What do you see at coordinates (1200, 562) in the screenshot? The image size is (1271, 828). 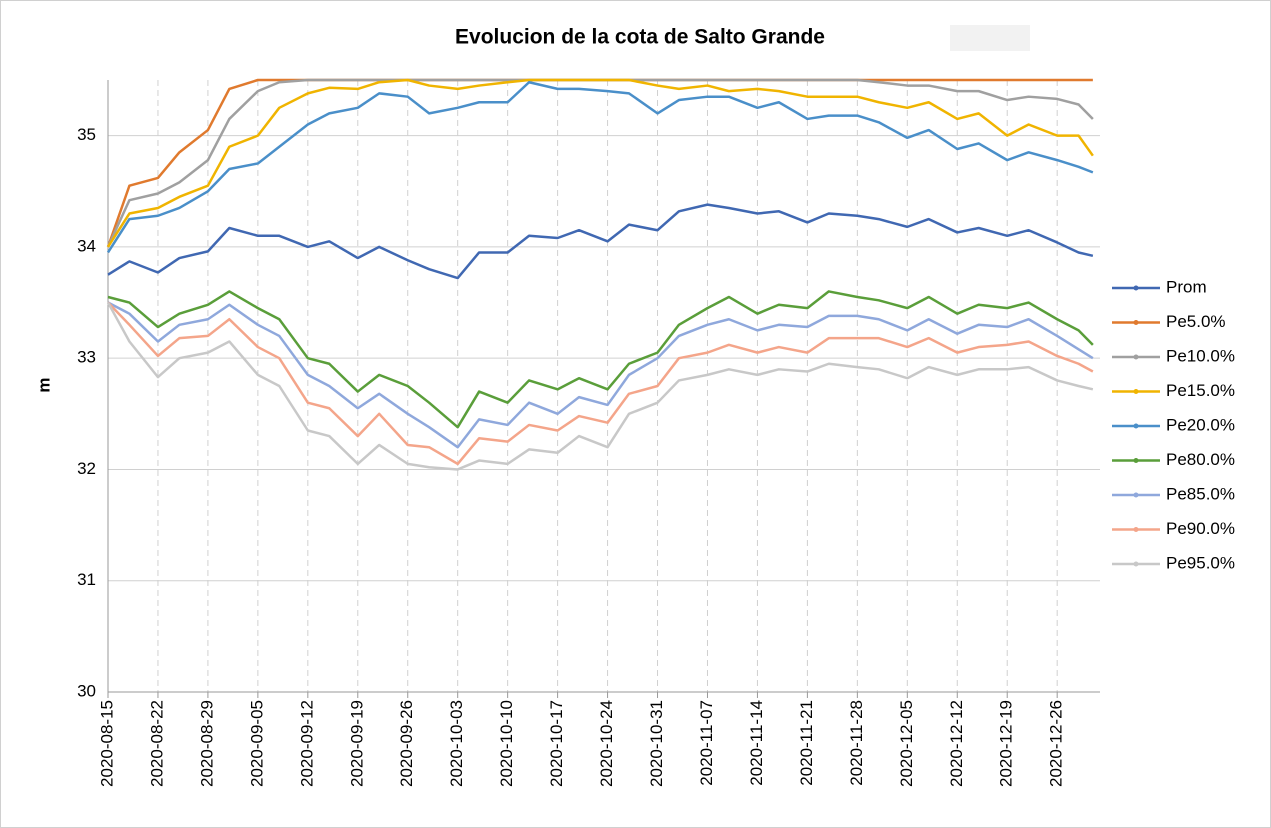 I see `legend-label: Pe95.0%` at bounding box center [1200, 562].